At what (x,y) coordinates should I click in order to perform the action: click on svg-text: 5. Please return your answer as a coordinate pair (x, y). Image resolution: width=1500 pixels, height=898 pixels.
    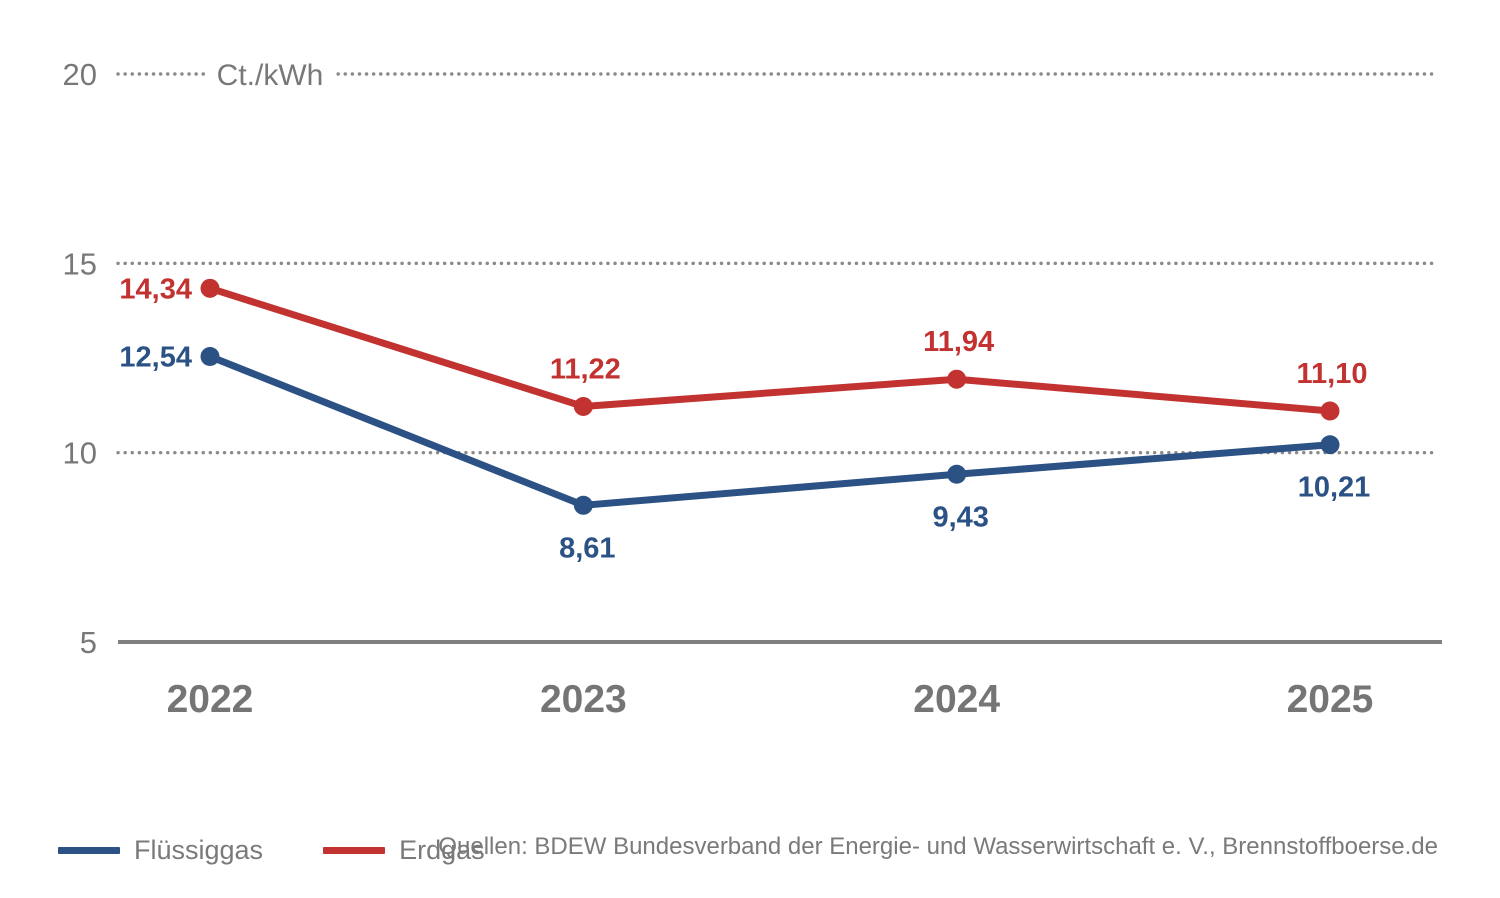
    Looking at the image, I should click on (88, 642).